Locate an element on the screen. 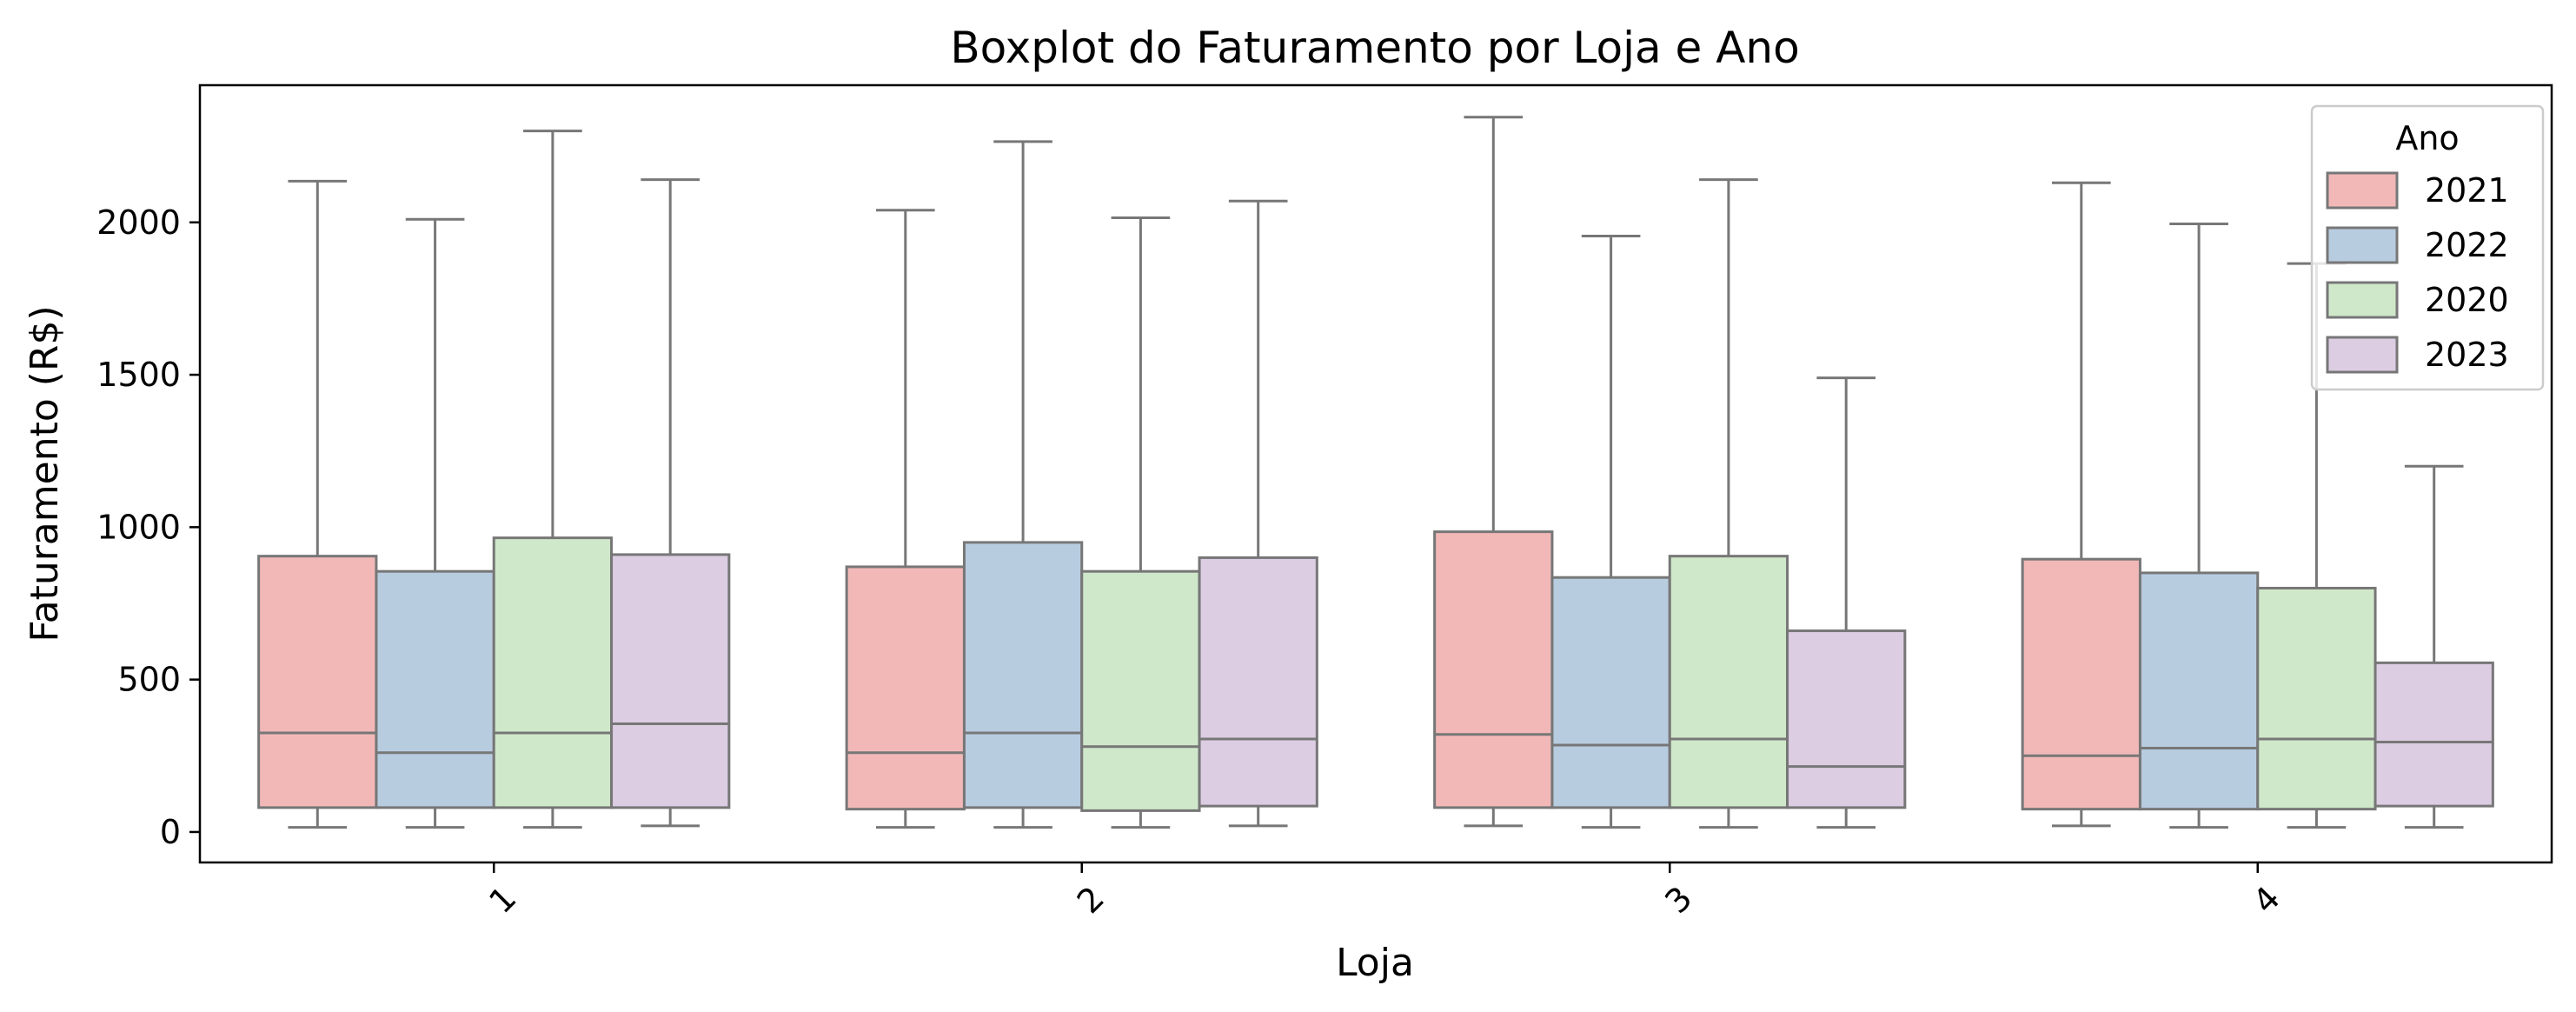 The image size is (2576, 1012). y-tick-label: 1500 is located at coordinates (138, 375).